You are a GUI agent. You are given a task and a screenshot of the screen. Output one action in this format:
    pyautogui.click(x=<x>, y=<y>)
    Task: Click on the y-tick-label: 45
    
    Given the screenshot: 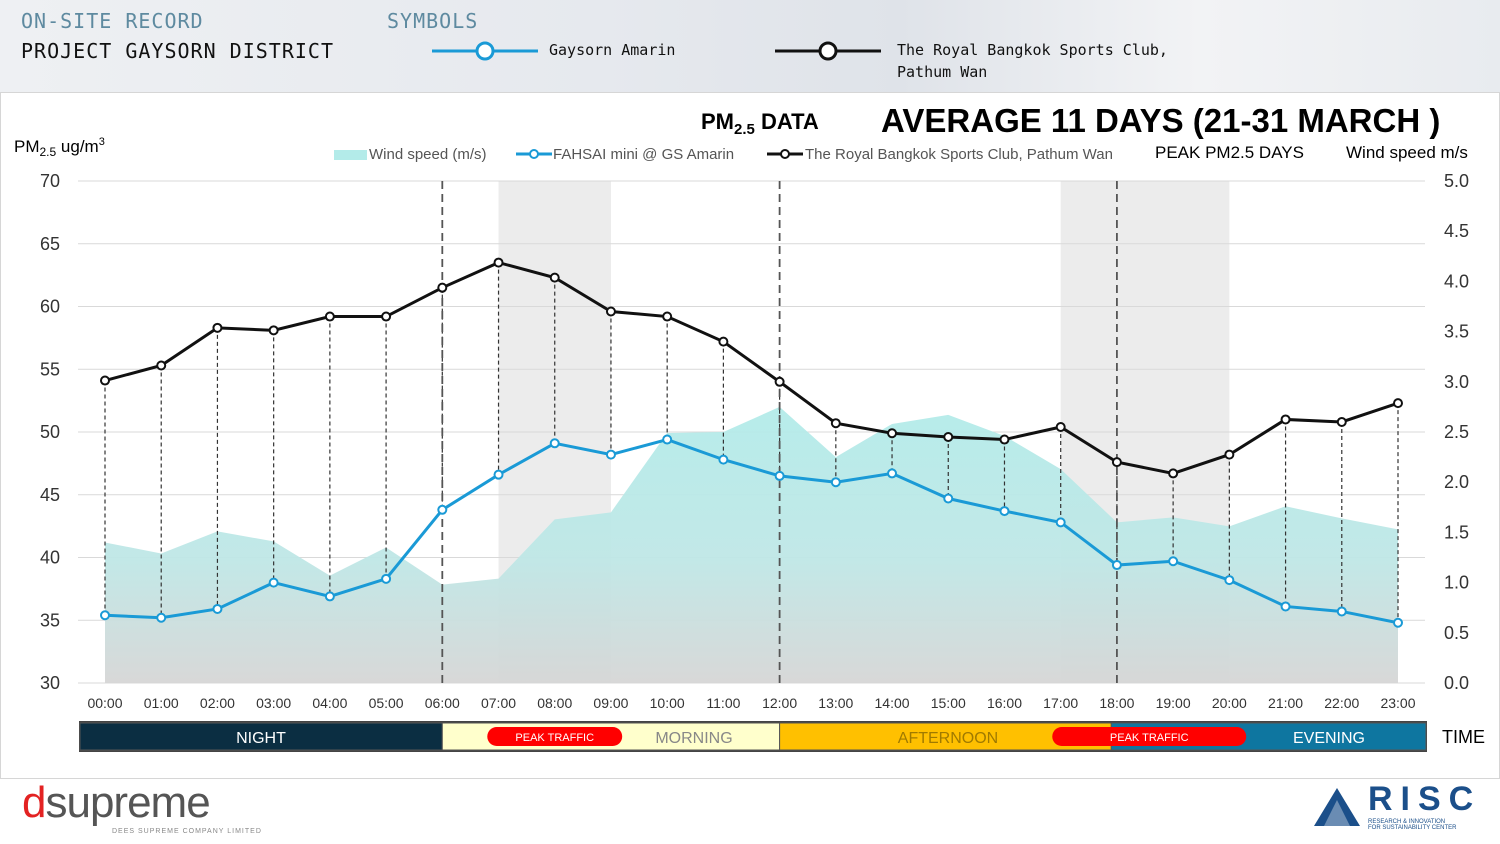 What is the action you would take?
    pyautogui.click(x=50, y=495)
    